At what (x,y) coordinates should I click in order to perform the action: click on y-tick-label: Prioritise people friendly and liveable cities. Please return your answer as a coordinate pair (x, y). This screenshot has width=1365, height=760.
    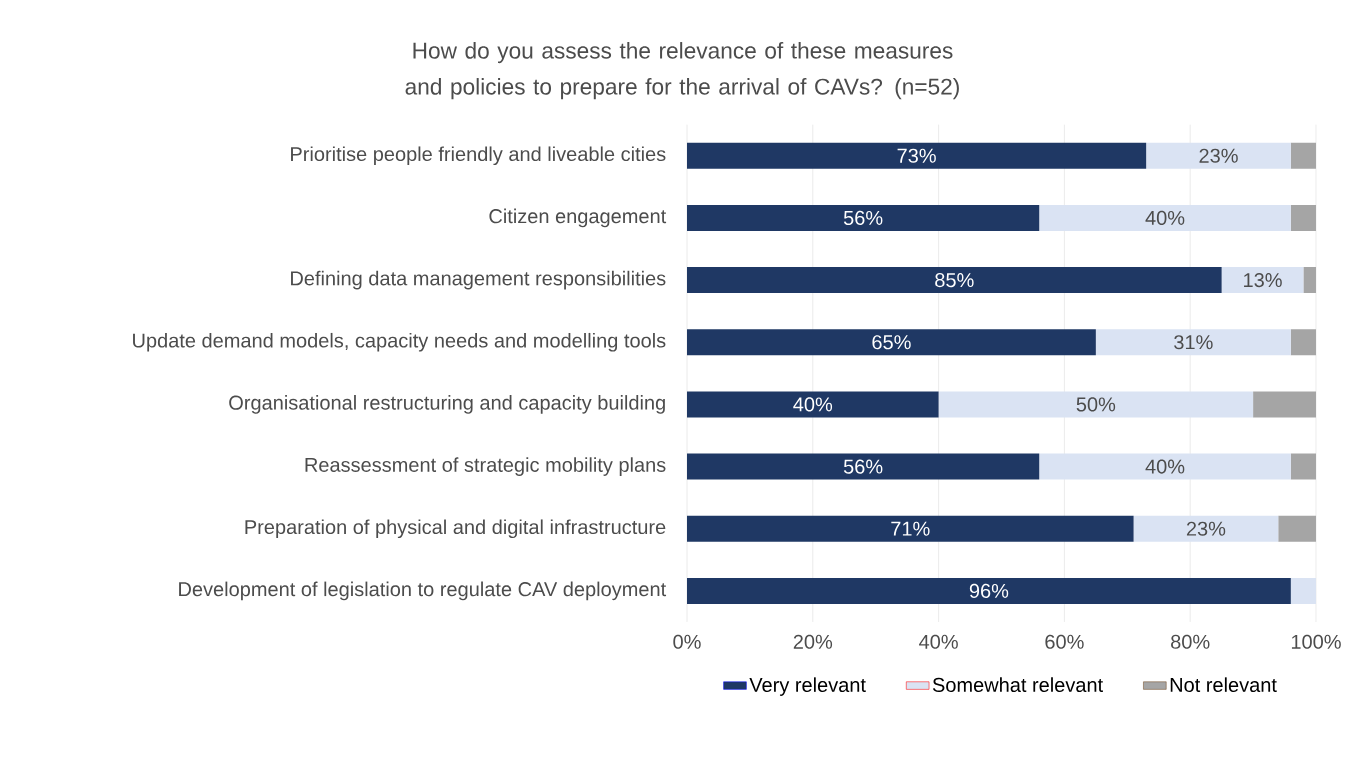
    Looking at the image, I should click on (478, 156).